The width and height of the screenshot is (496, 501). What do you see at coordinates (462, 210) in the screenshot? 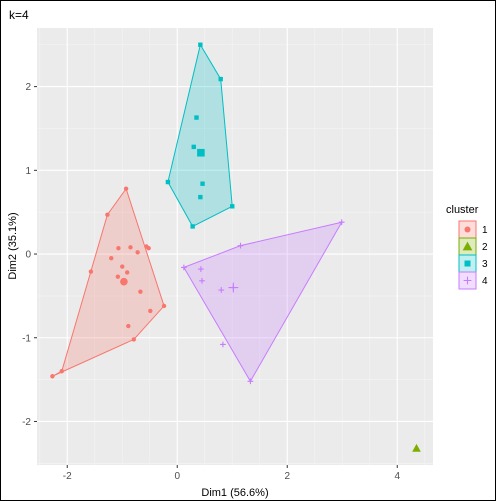
I see `legend-title: cluster` at bounding box center [462, 210].